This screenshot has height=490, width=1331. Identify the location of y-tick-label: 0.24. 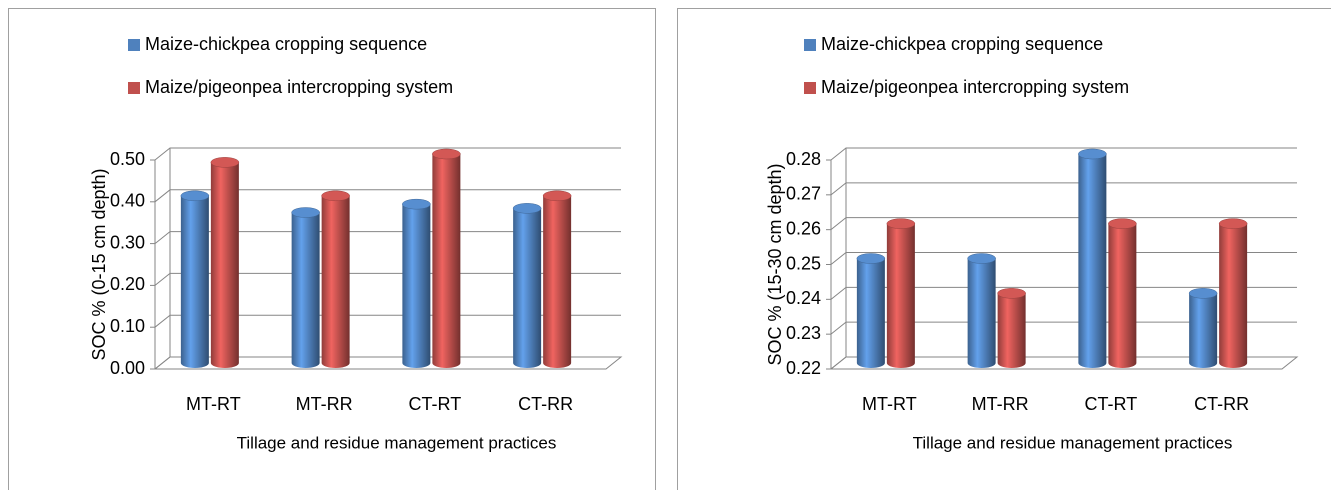
(803, 298).